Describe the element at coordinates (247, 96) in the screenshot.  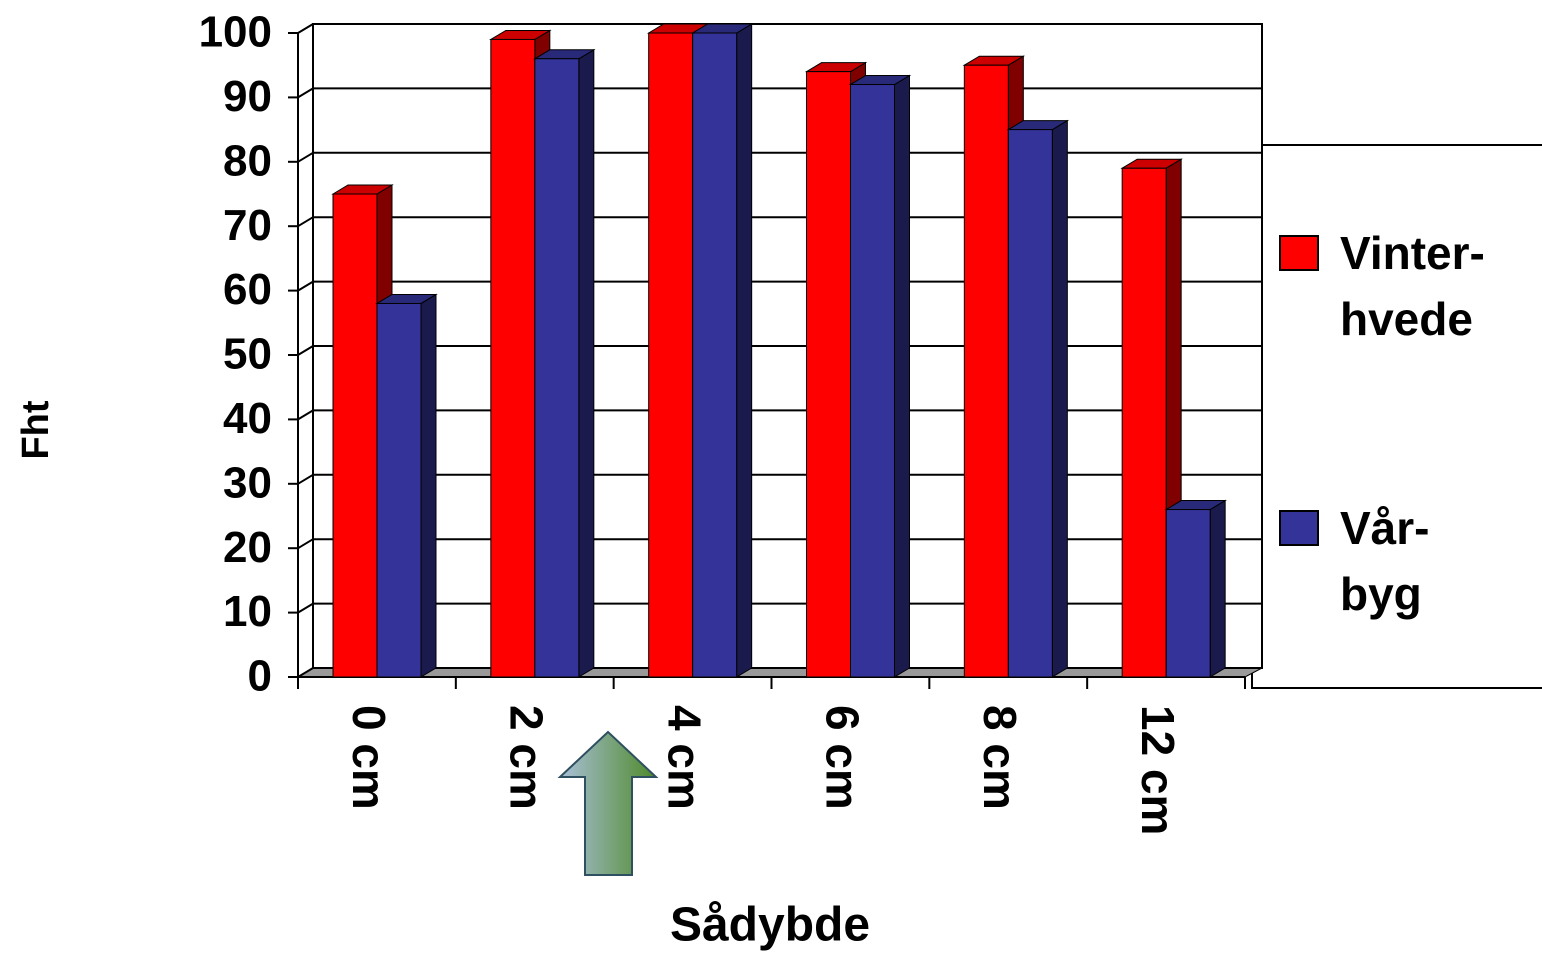
I see `y-tick-label: 90` at that location.